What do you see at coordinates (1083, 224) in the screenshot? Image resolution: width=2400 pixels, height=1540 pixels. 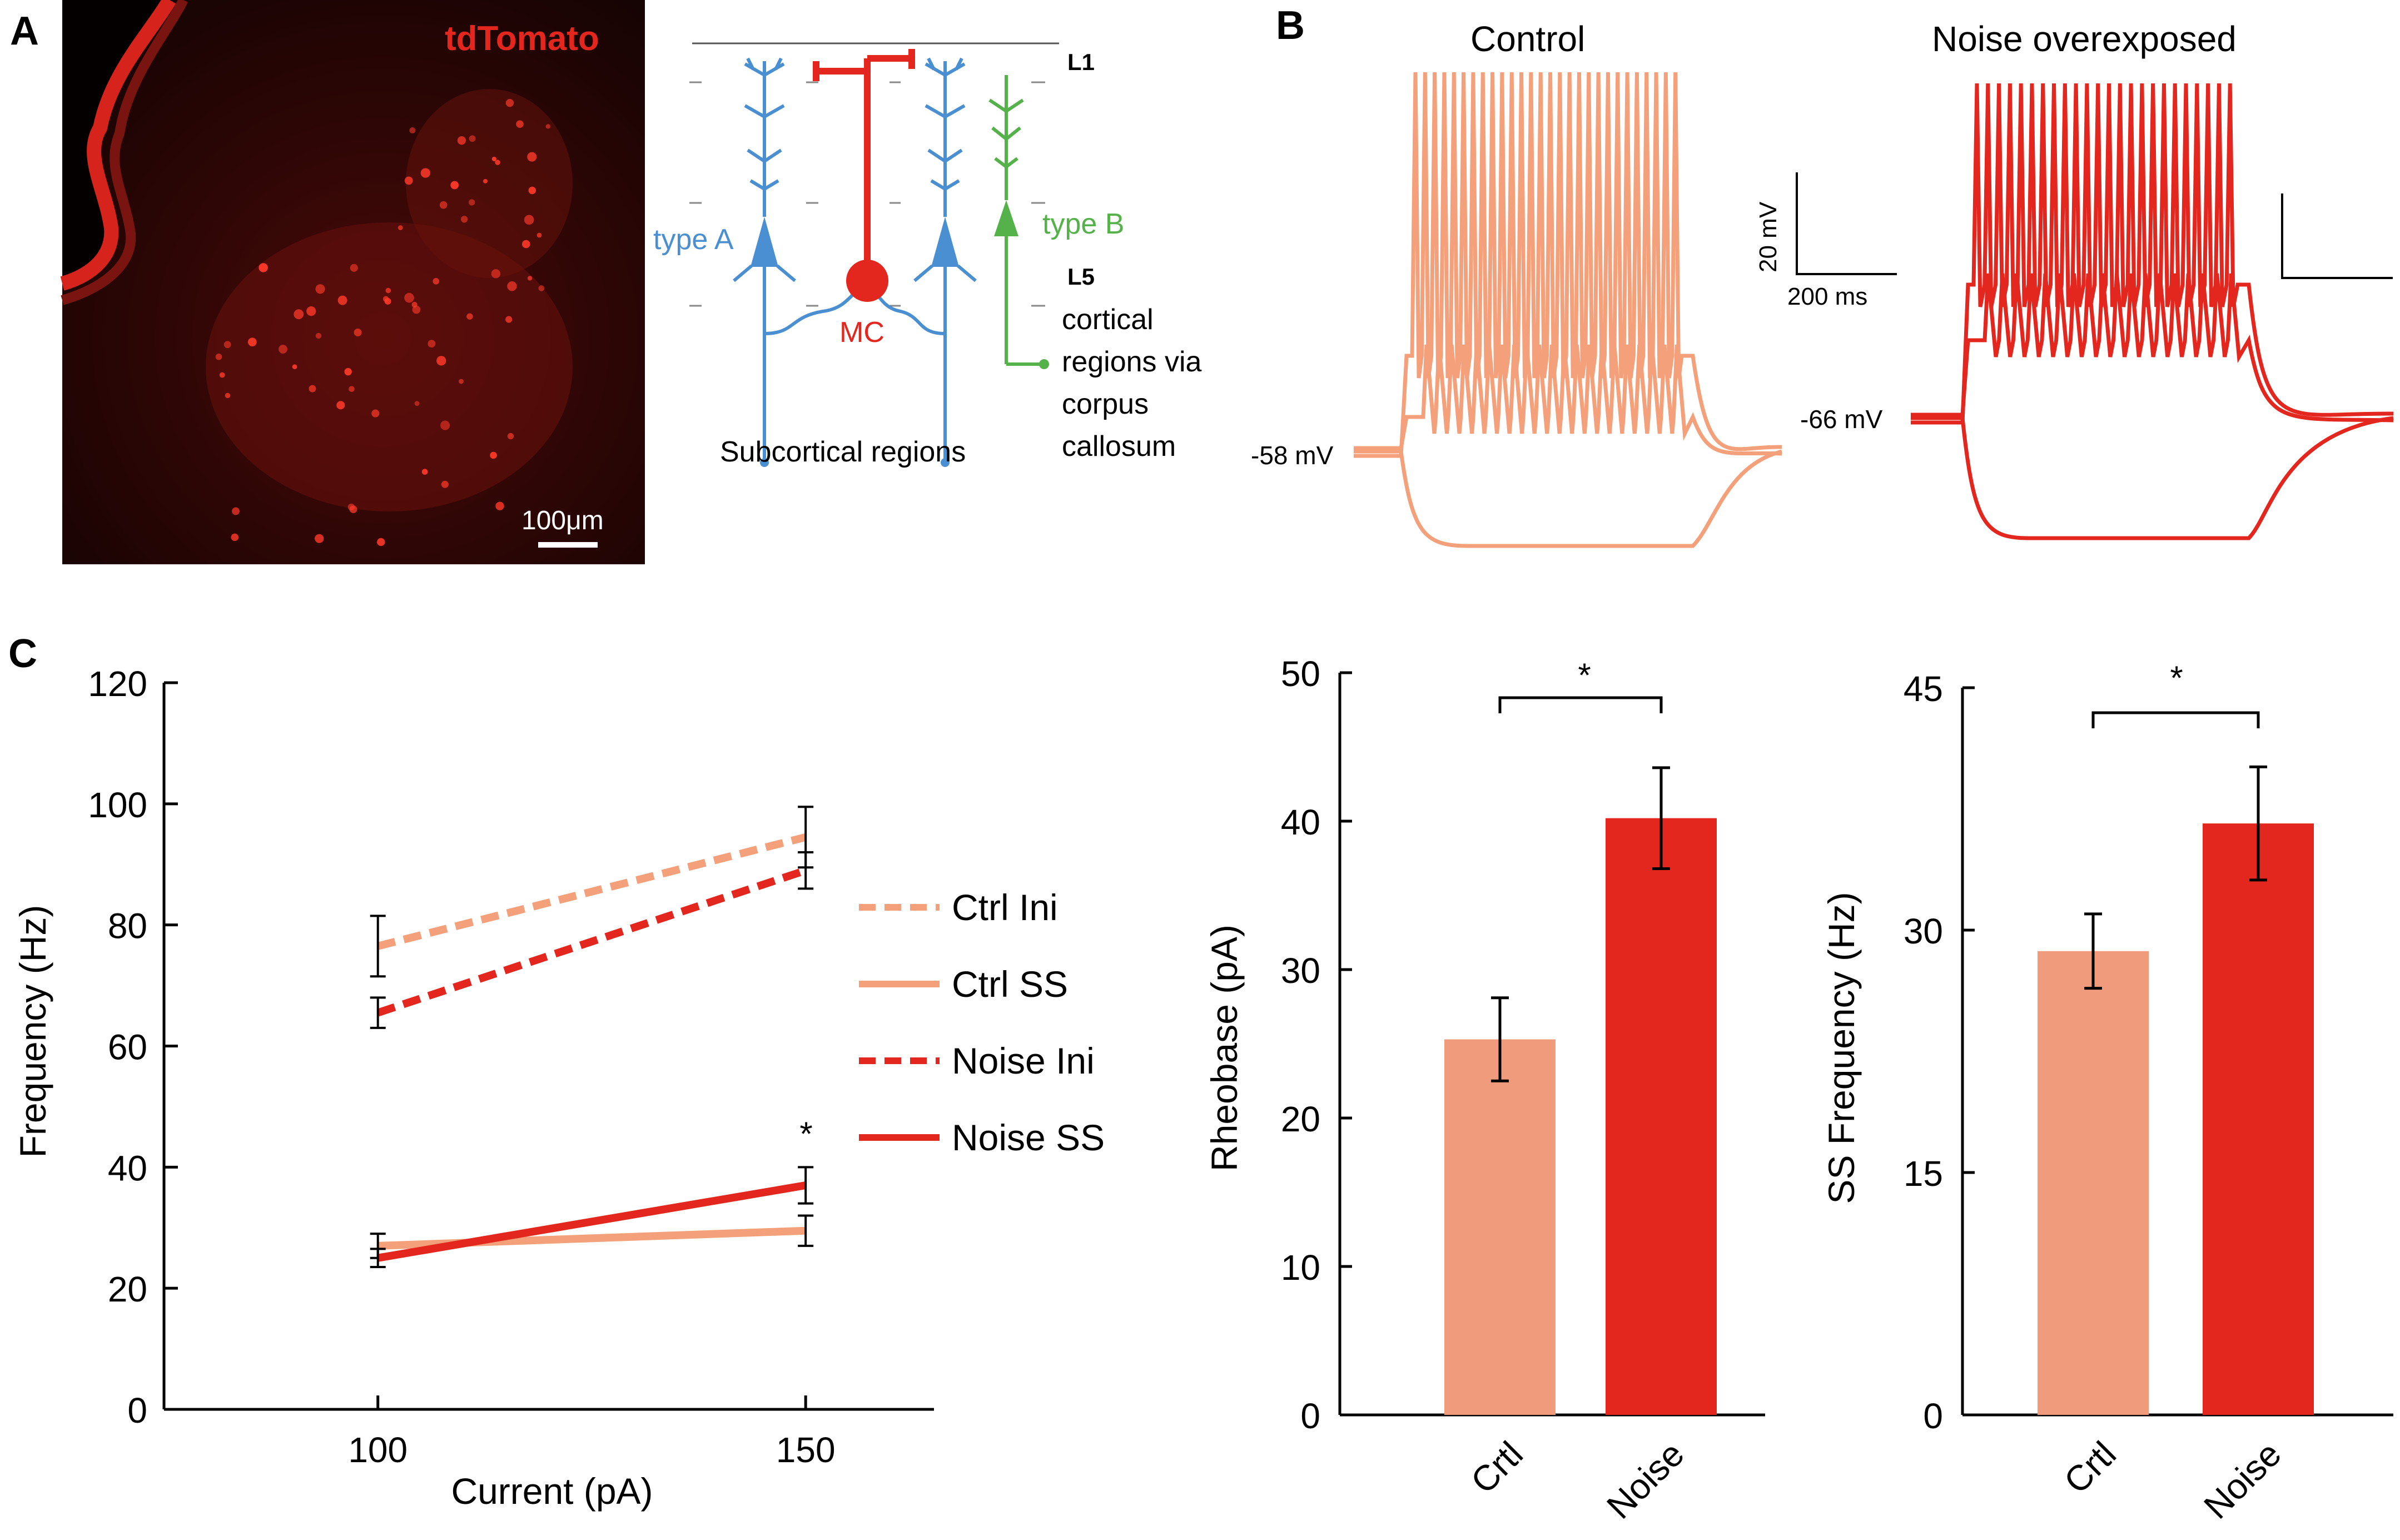 I see `type-b-label: type B` at bounding box center [1083, 224].